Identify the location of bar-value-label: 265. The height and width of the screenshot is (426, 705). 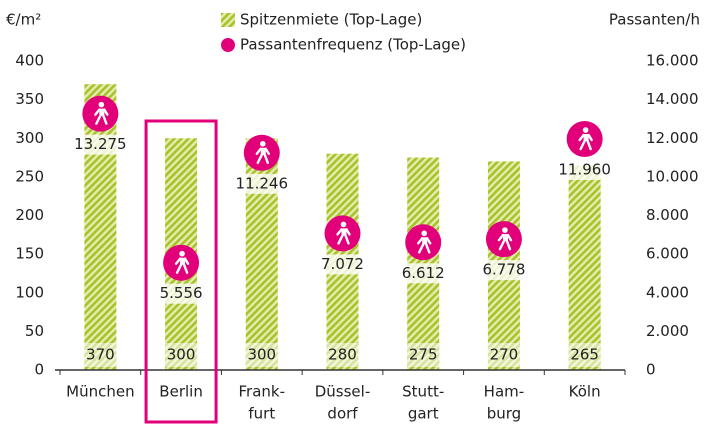
(584, 355).